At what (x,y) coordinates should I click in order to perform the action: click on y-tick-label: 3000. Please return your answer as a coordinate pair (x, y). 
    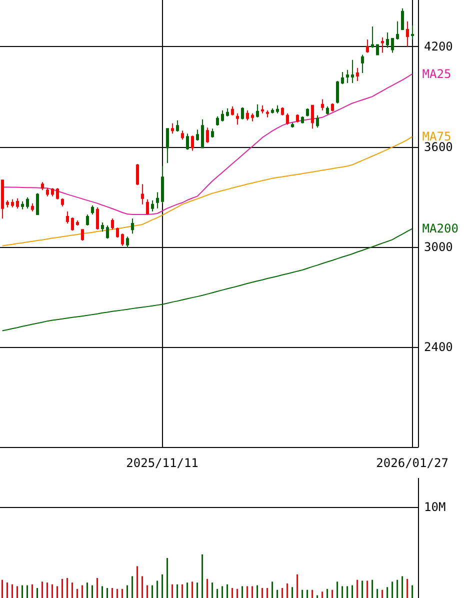
    Looking at the image, I should click on (438, 247).